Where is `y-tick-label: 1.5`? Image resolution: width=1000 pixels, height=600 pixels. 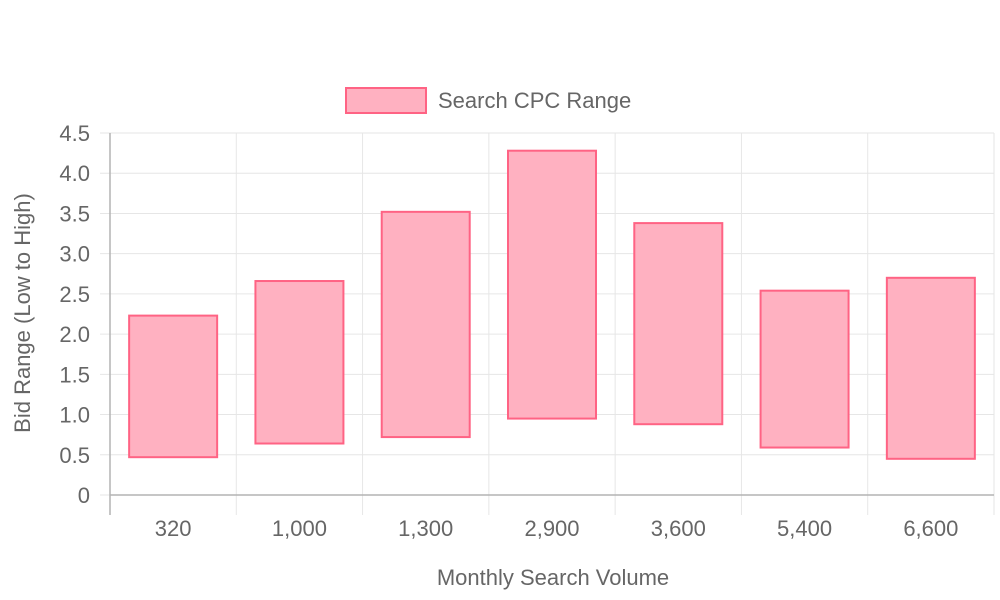
y-tick-label: 1.5 is located at coordinates (74, 374).